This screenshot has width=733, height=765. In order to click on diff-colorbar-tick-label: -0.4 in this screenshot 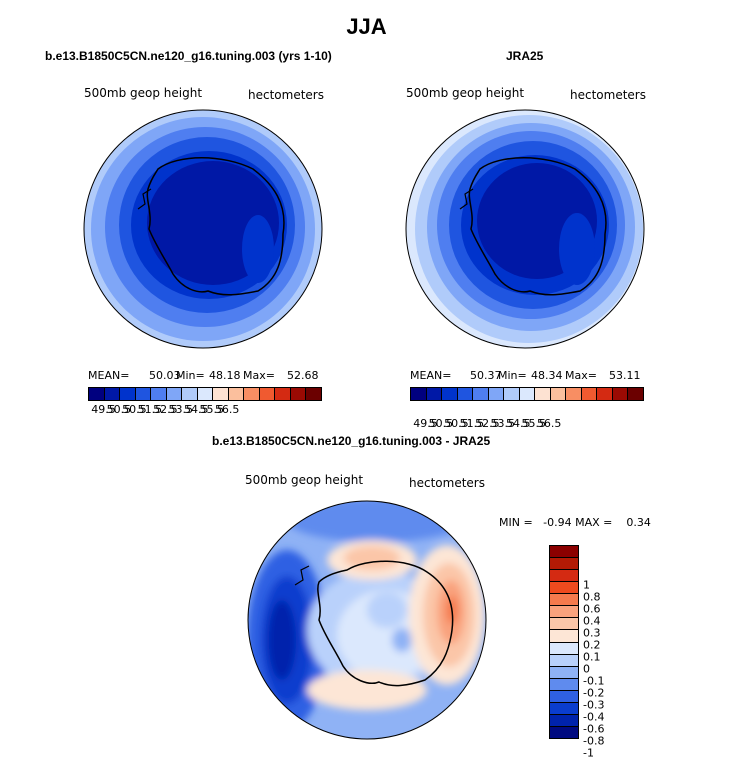, I will do `click(594, 717)`.